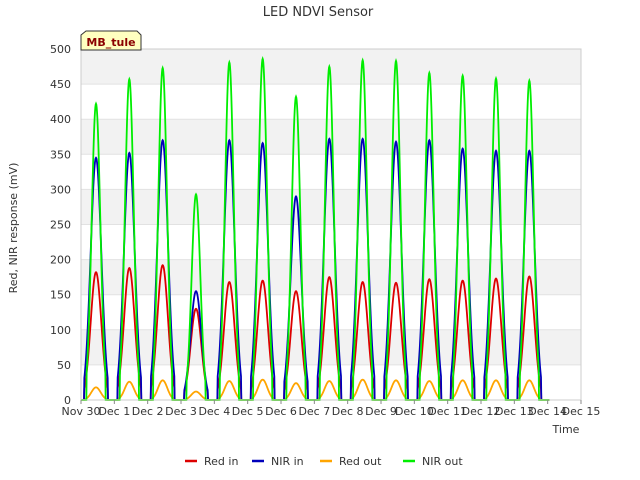  I want to click on y-tick-label: 250, so click(60, 225).